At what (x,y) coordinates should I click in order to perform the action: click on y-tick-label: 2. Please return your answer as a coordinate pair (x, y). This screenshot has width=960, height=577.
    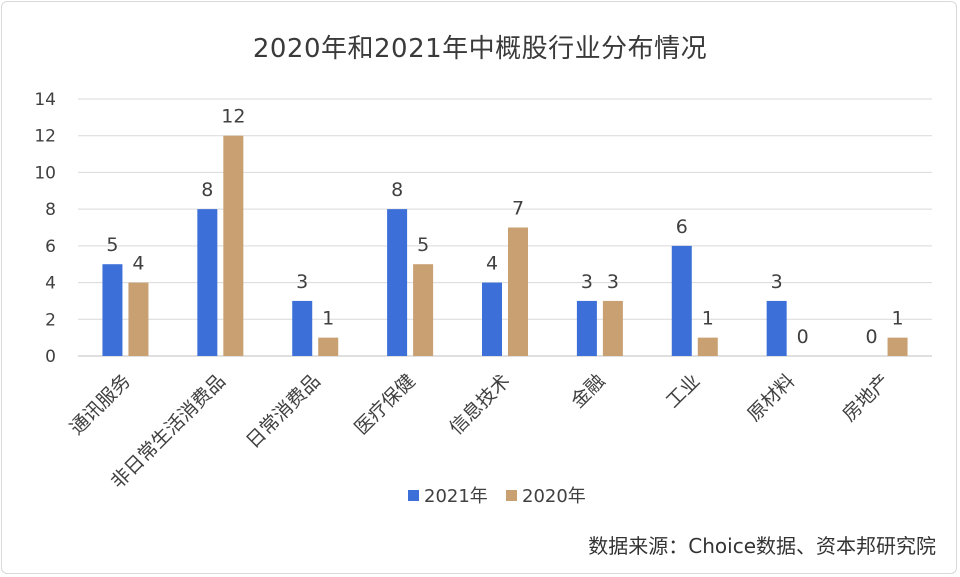
    Looking at the image, I should click on (50, 320).